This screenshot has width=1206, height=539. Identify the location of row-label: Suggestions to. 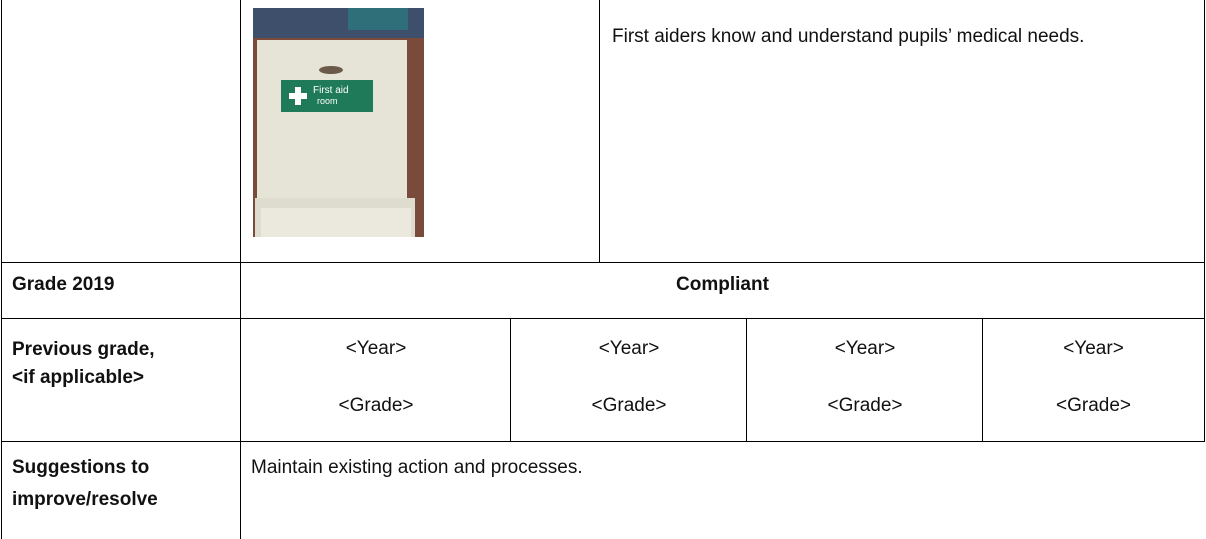
(81, 467).